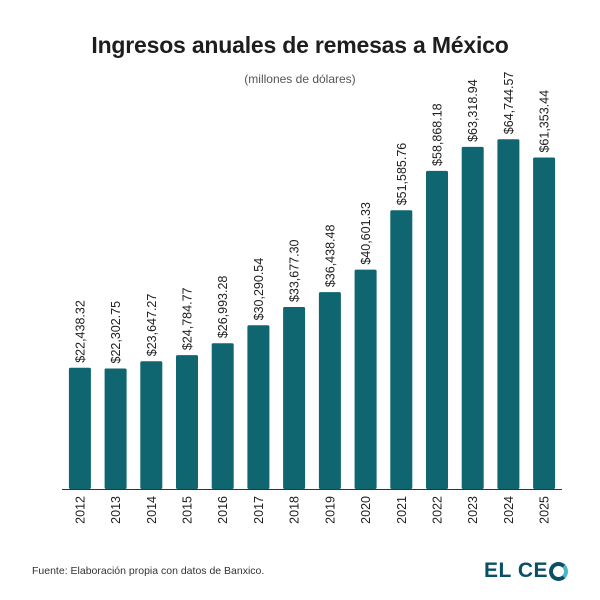 The height and width of the screenshot is (600, 600). I want to click on value-label-2020: $40,601.33, so click(366, 233).